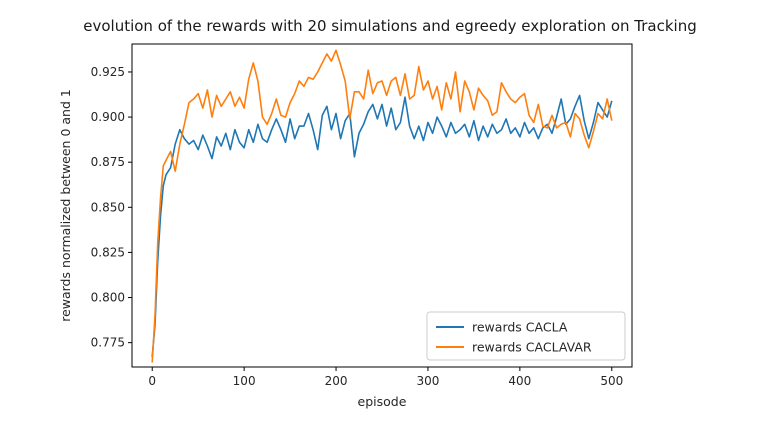 The height and width of the screenshot is (429, 780). What do you see at coordinates (108, 117) in the screenshot?
I see `y-tick-label: 0.900` at bounding box center [108, 117].